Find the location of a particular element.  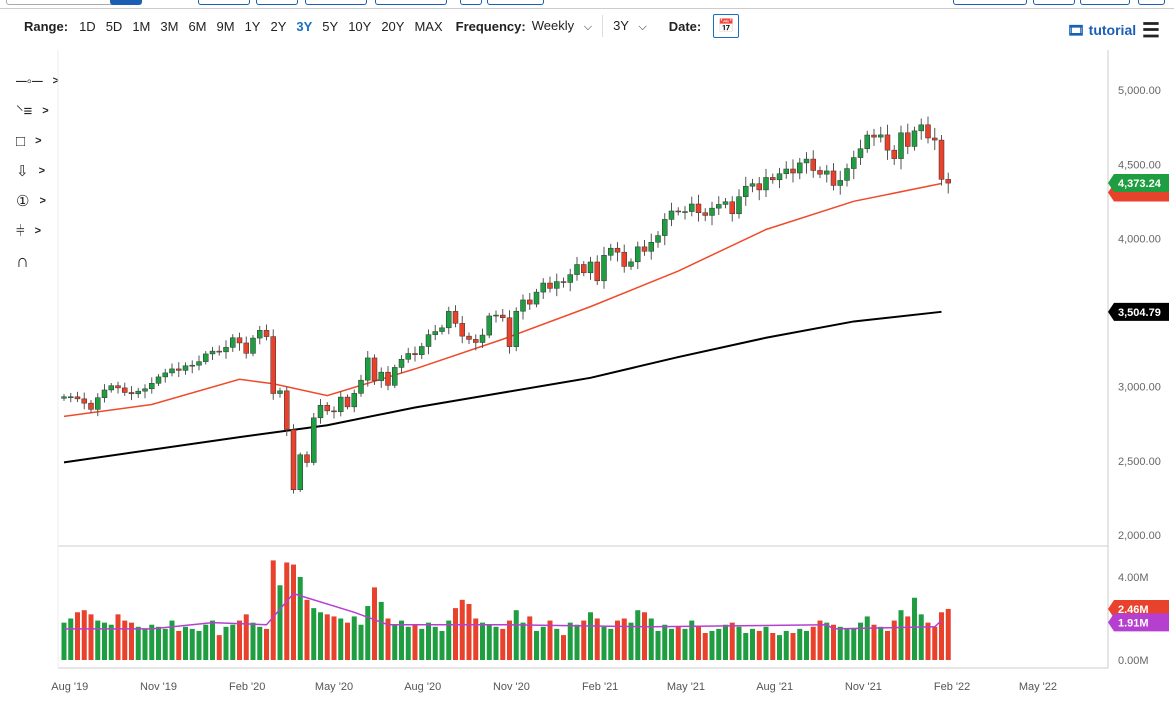

hamburger-menu-icon: ☰ is located at coordinates (1151, 31).